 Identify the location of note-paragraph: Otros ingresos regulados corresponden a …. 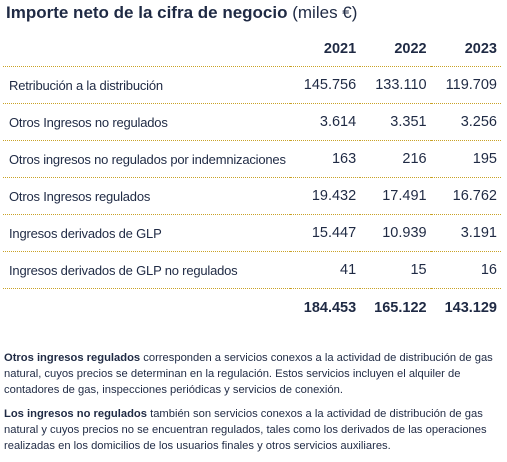
(254, 374).